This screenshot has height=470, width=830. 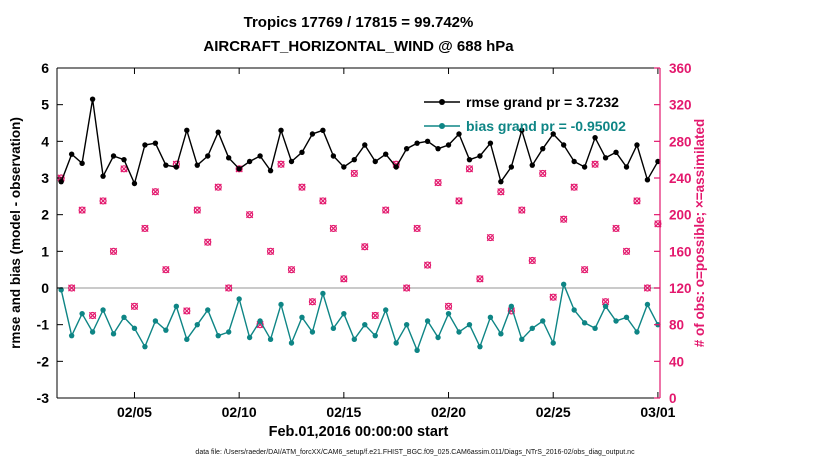 I want to click on svg-text: 240, so click(x=680, y=178).